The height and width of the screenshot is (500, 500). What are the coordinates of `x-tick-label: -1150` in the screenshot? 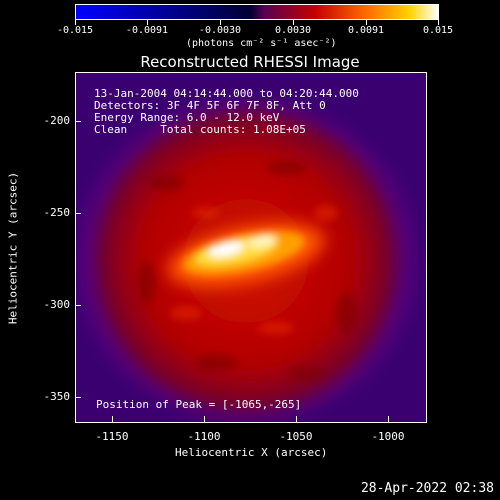 It's located at (112, 436).